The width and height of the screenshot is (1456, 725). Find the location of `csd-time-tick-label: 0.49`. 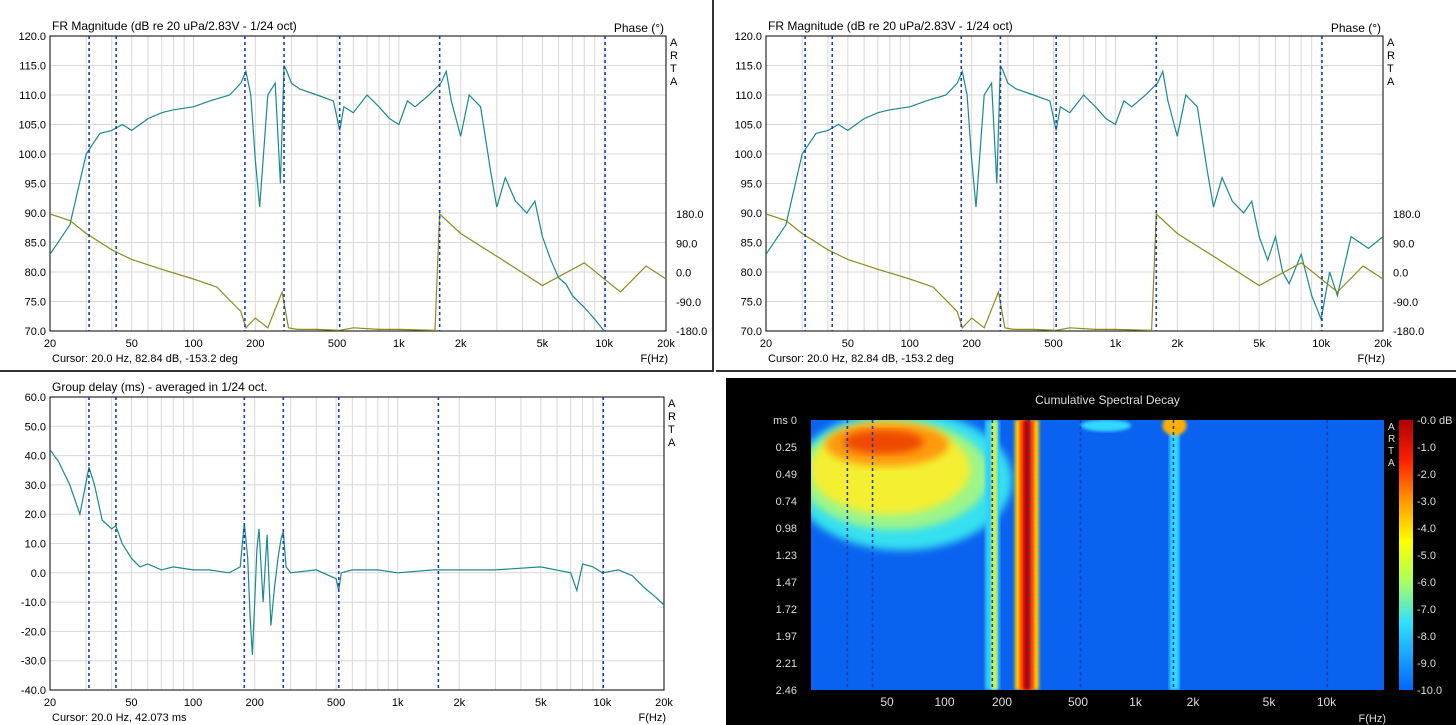

csd-time-tick-label: 0.49 is located at coordinates (786, 475).